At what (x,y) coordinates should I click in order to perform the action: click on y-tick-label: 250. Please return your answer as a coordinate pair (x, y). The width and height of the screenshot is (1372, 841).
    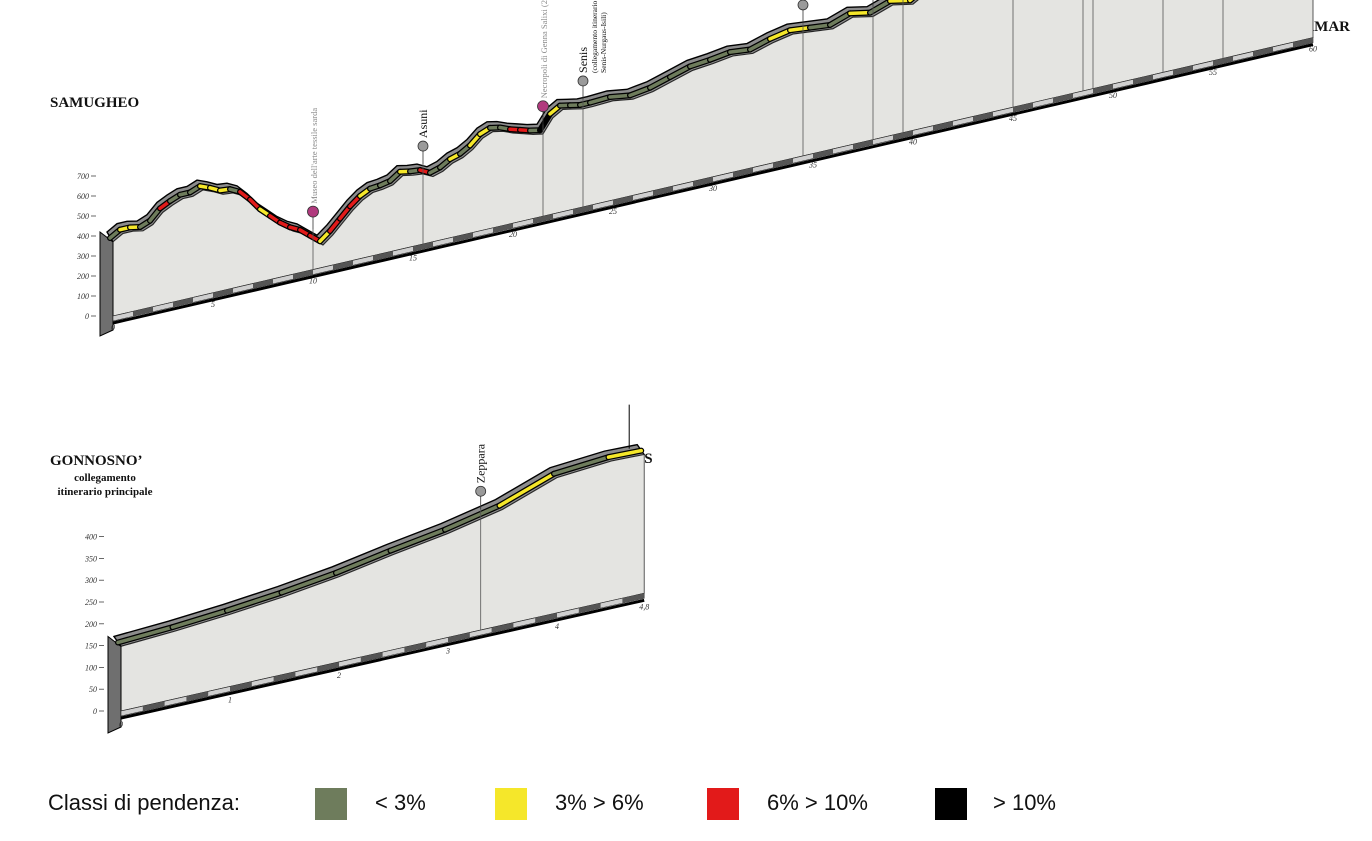
    Looking at the image, I should click on (91, 602).